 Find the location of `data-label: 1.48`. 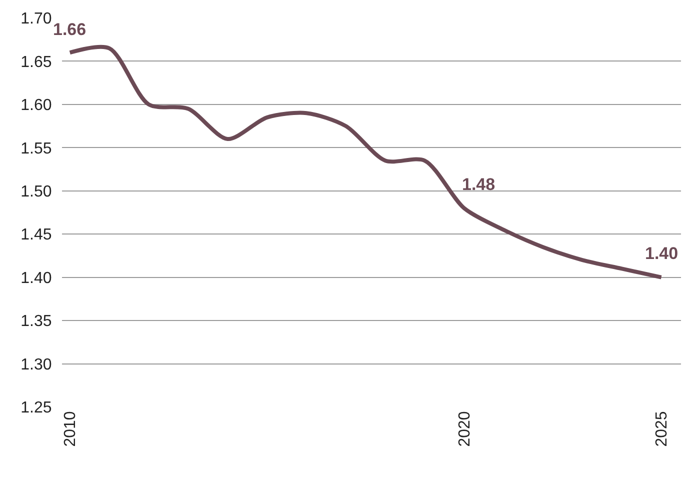

data-label: 1.48 is located at coordinates (479, 184).